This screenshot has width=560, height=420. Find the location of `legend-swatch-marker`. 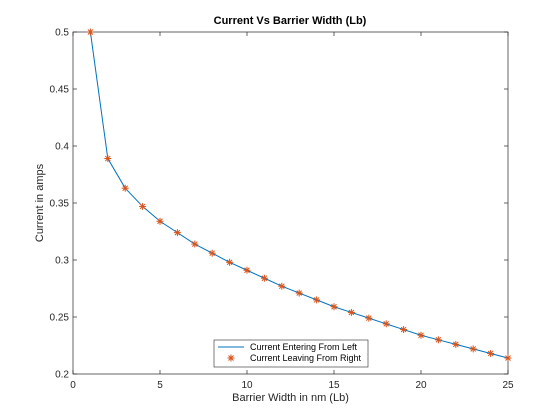

legend-swatch-marker is located at coordinates (231, 358).